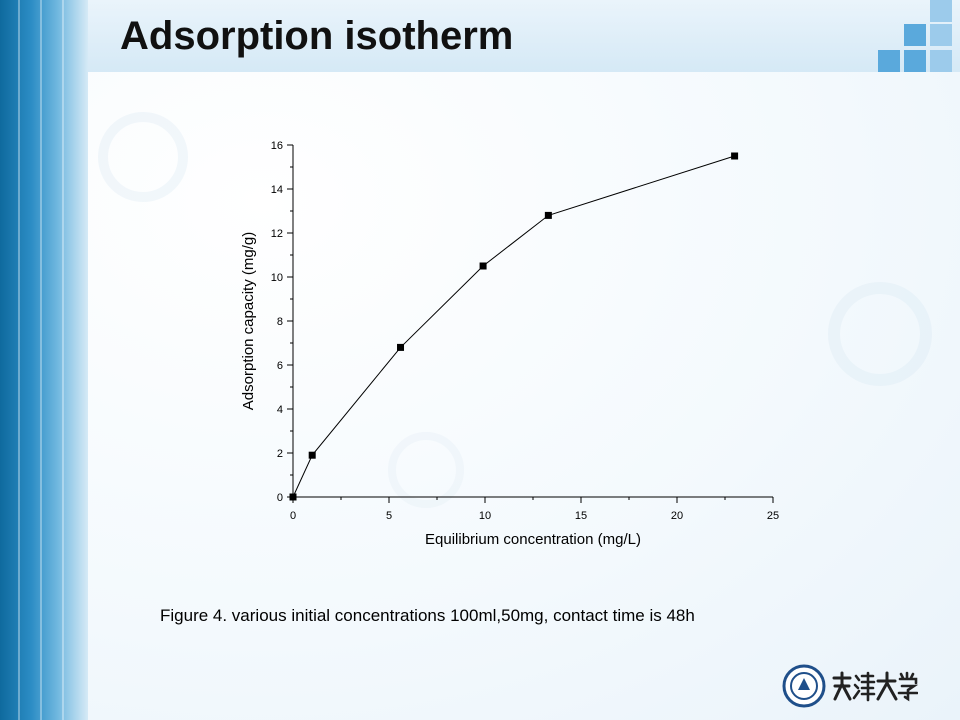  I want to click on x-tick-label: 5, so click(389, 516).